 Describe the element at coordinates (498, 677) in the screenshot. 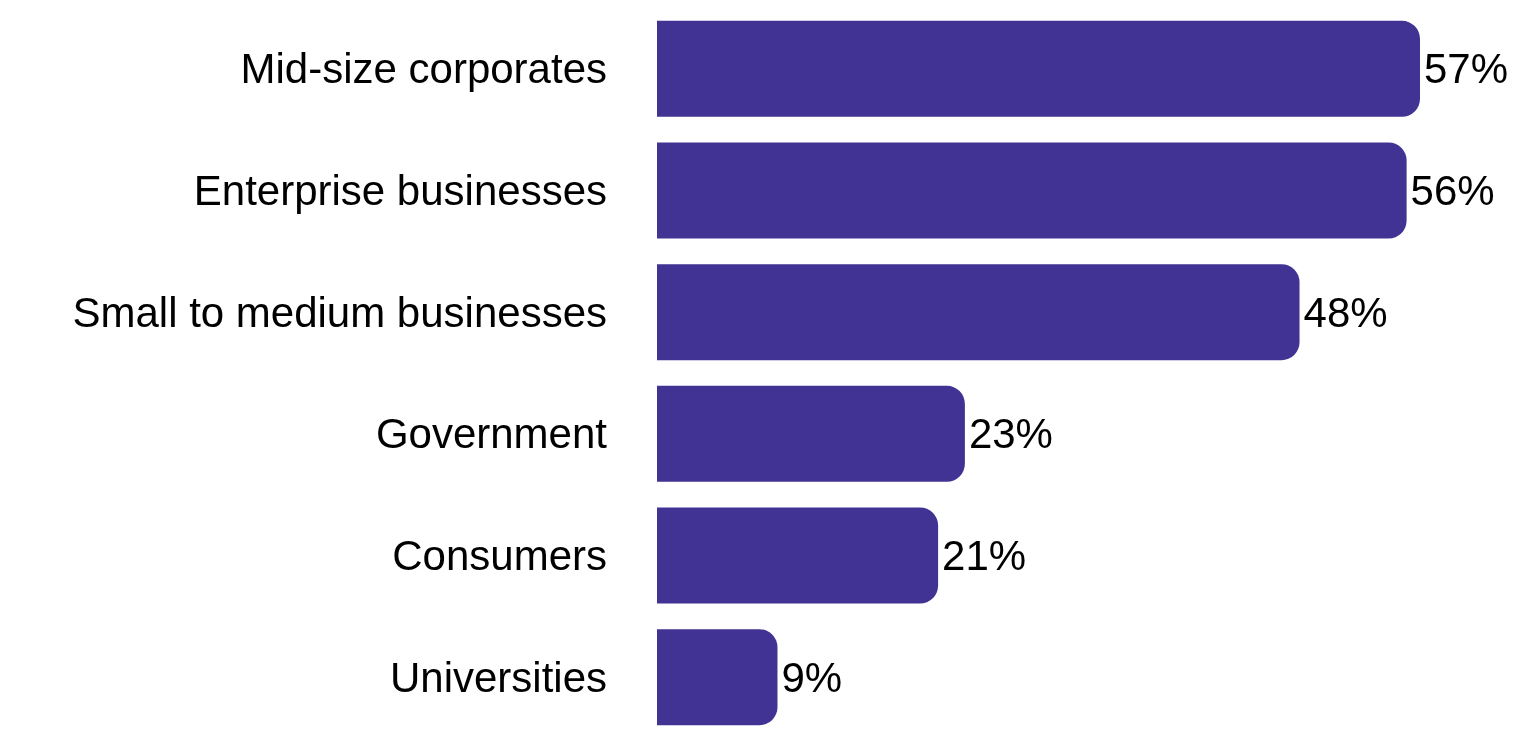

I see `y-tick-label: Universities` at that location.